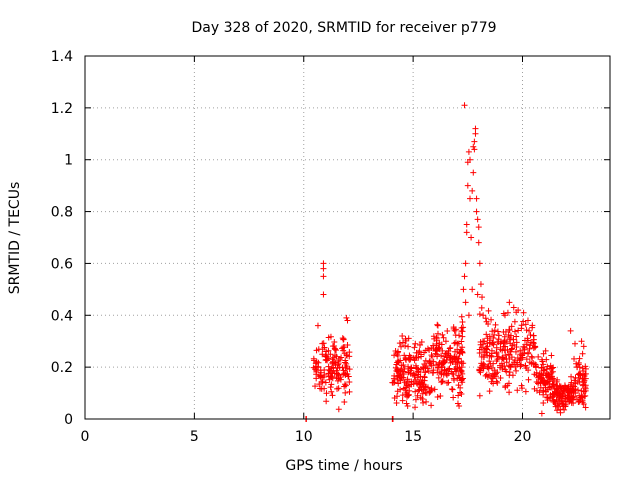 The width and height of the screenshot is (640, 480). I want to click on x-axis-label: GPS time / hours, so click(343, 466).